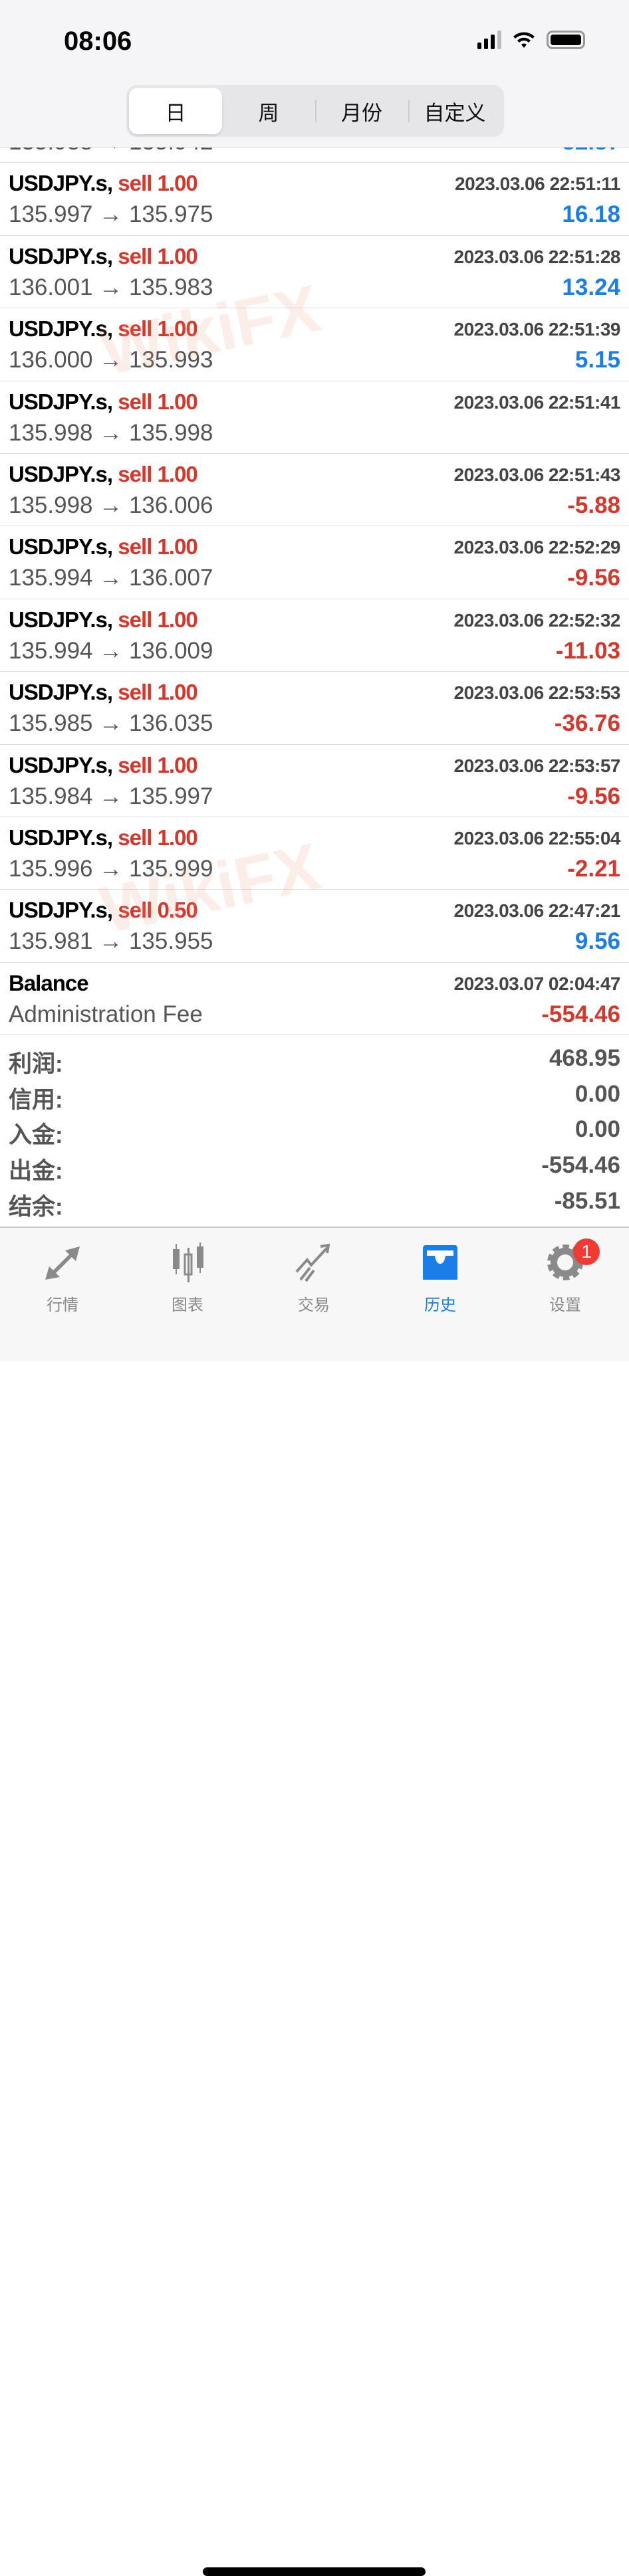 This screenshot has width=629, height=2576. I want to click on deal-date: 2023.03.06 22:51:28, so click(537, 256).